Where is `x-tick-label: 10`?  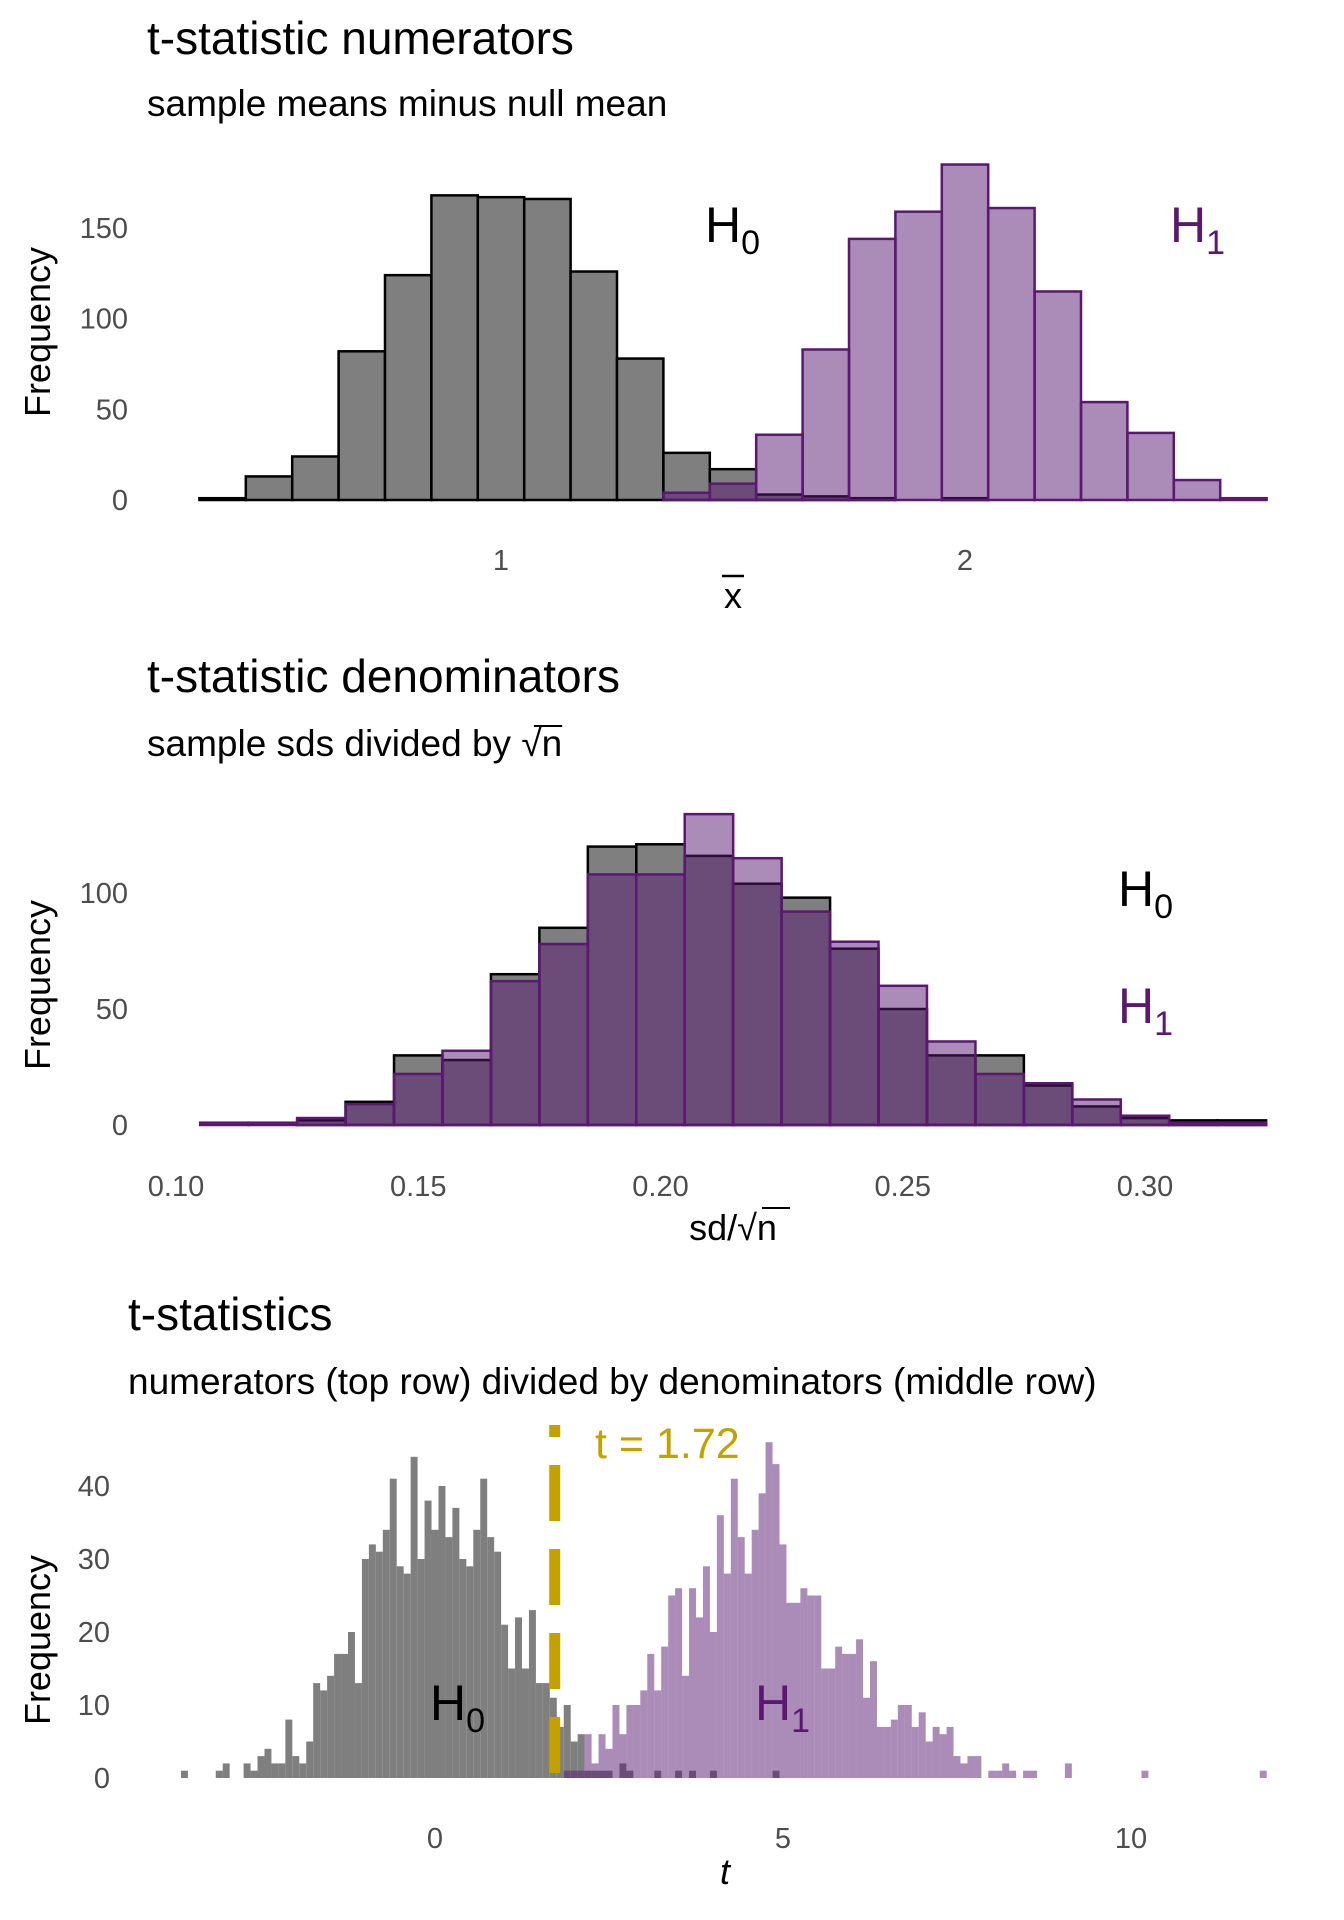 x-tick-label: 10 is located at coordinates (1131, 1839).